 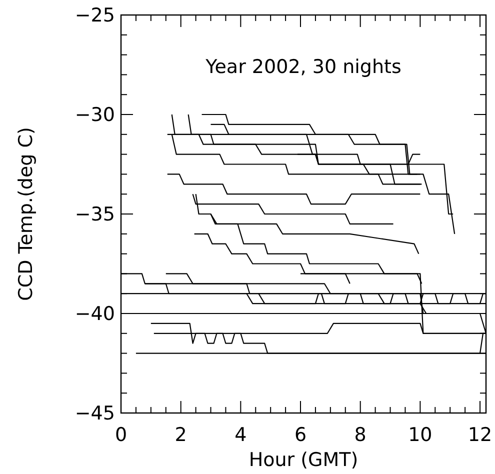 What do you see at coordinates (300, 435) in the screenshot?
I see `x-tick-label: 6` at bounding box center [300, 435].